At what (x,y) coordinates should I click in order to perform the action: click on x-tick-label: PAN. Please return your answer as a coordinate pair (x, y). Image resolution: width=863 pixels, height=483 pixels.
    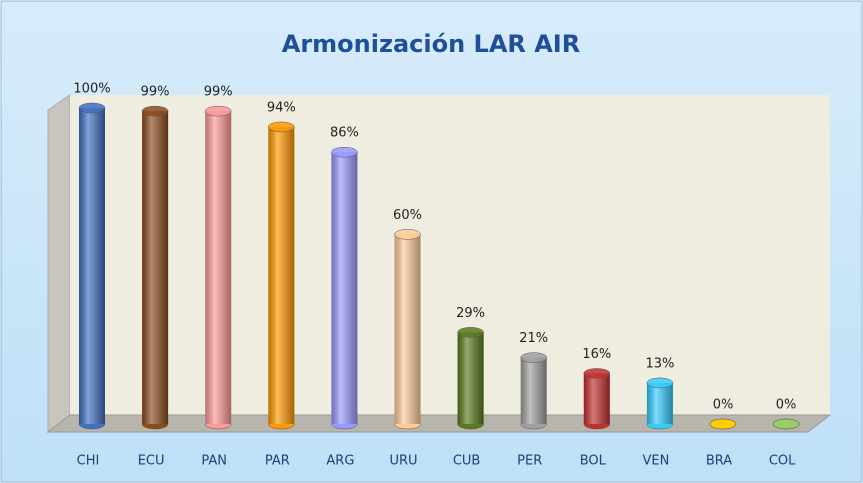
    Looking at the image, I should click on (214, 461).